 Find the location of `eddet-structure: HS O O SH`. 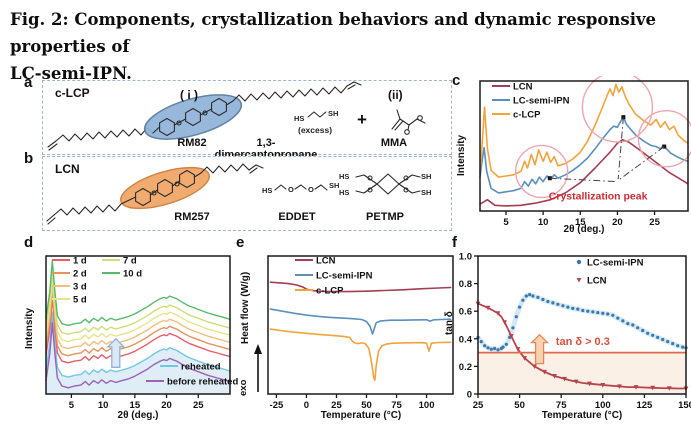

eddet-structure: HS O O SH is located at coordinates (300, 188).